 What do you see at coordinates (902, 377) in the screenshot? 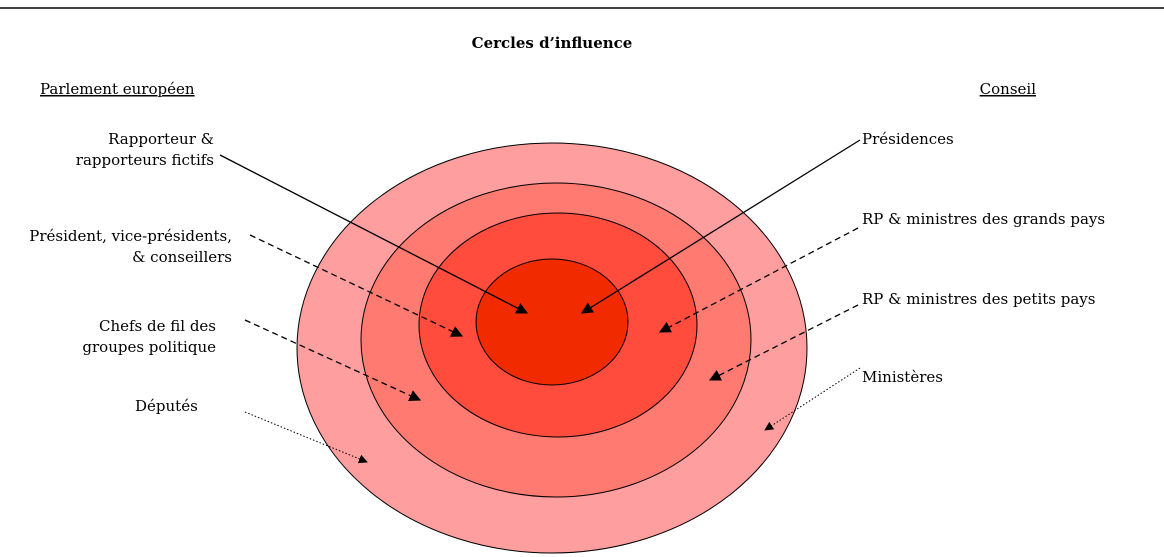
I see `right-label: Ministères` at bounding box center [902, 377].